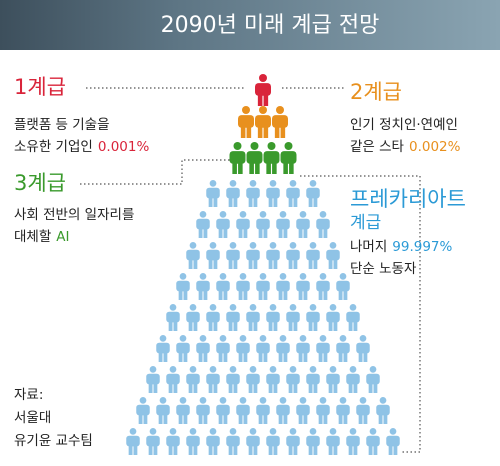 This screenshot has width=500, height=466. What do you see at coordinates (40, 183) in the screenshot?
I see `class-label: 3계급` at bounding box center [40, 183].